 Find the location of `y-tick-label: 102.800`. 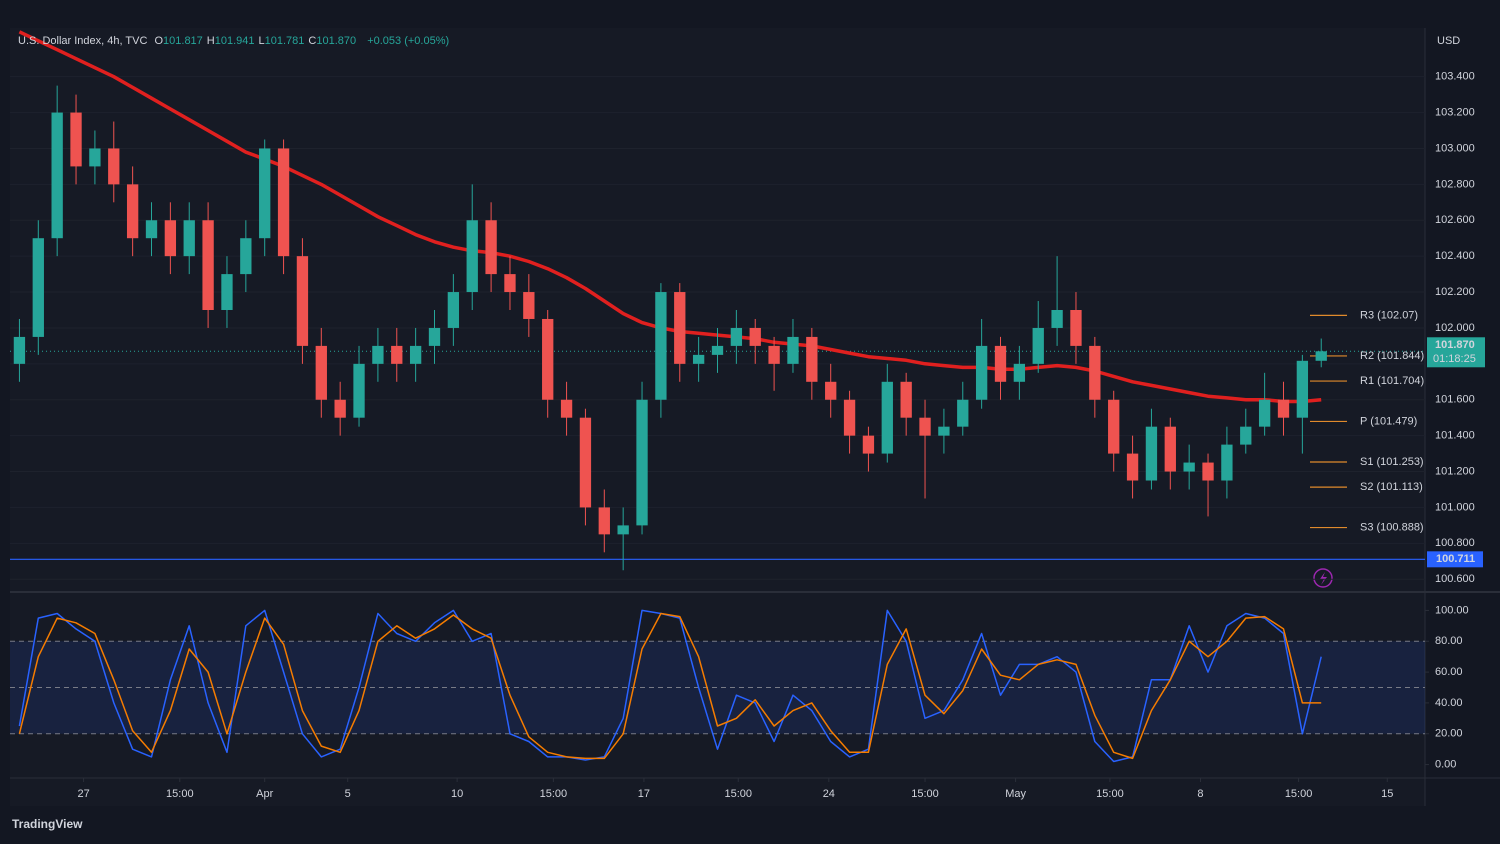

y-tick-label: 102.800 is located at coordinates (1455, 184).